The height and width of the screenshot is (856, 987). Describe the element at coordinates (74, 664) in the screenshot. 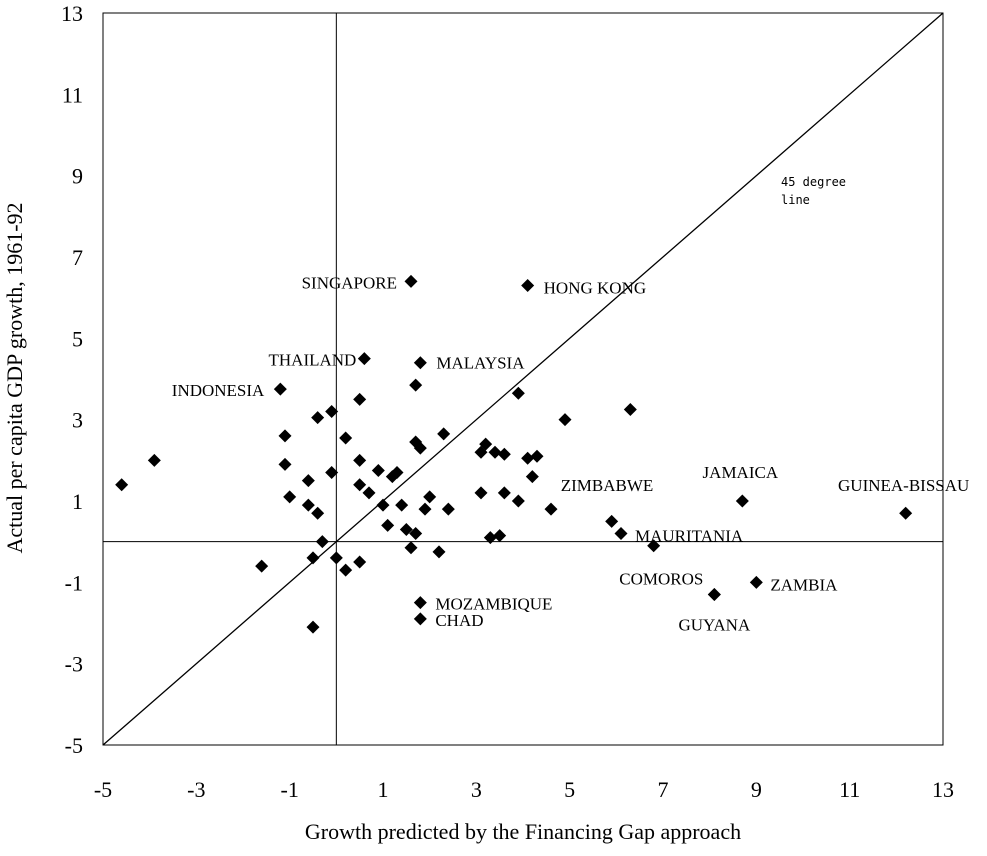

I see `y-tick-label: -3` at that location.